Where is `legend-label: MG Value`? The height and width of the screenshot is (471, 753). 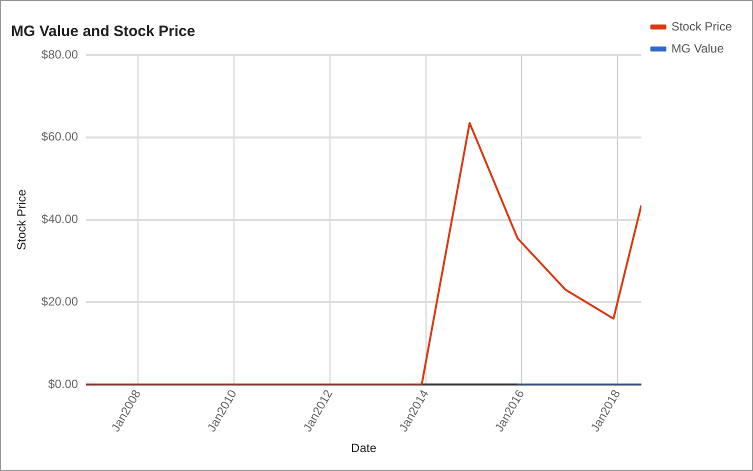 legend-label: MG Value is located at coordinates (697, 48).